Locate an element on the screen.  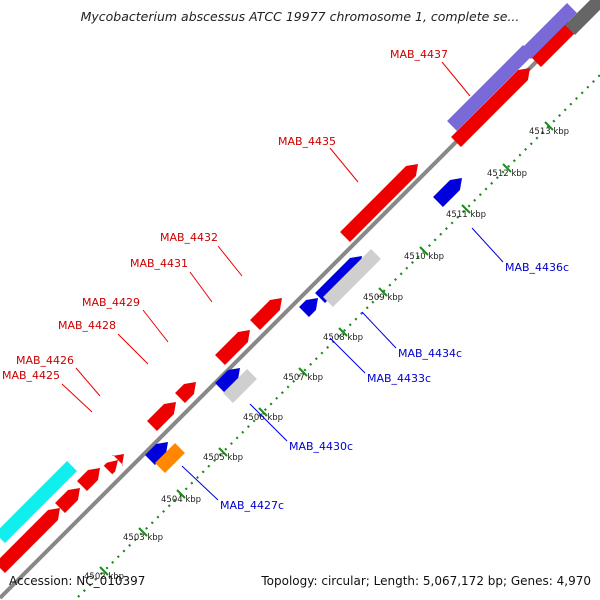
tick-label: 4504 kbp is located at coordinates (181, 500).